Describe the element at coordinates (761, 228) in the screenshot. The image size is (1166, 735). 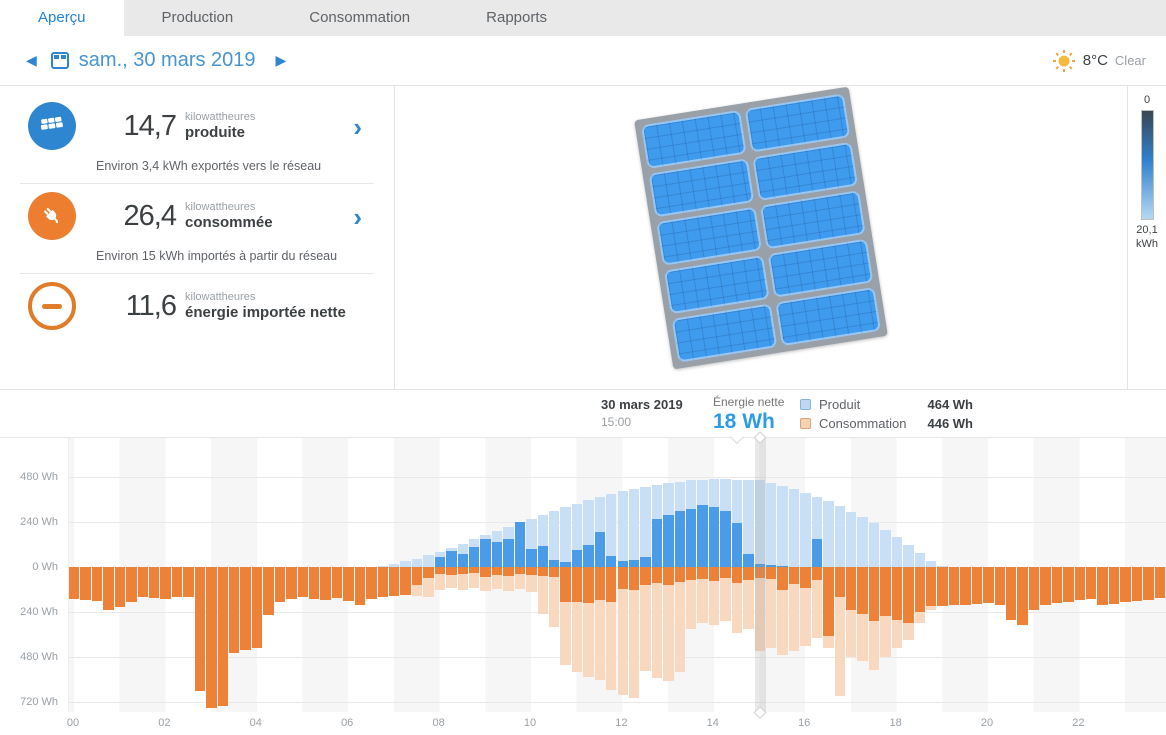
I see `solar-array-graphic` at that location.